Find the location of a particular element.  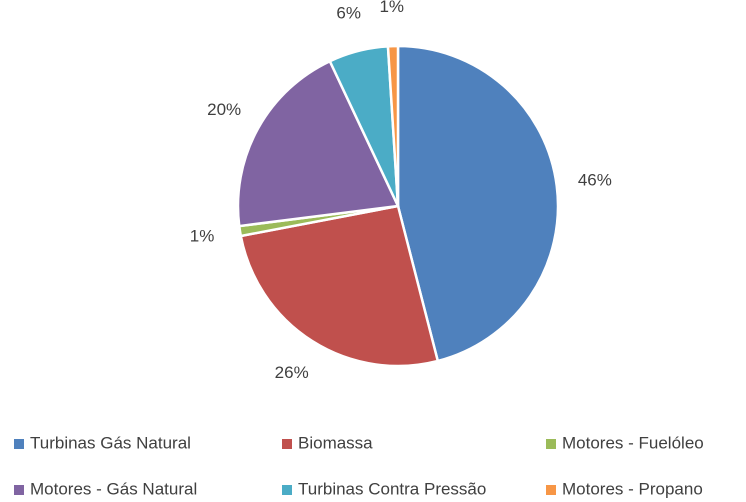

legend-label: Turbinas Gás Natural is located at coordinates (110, 442).